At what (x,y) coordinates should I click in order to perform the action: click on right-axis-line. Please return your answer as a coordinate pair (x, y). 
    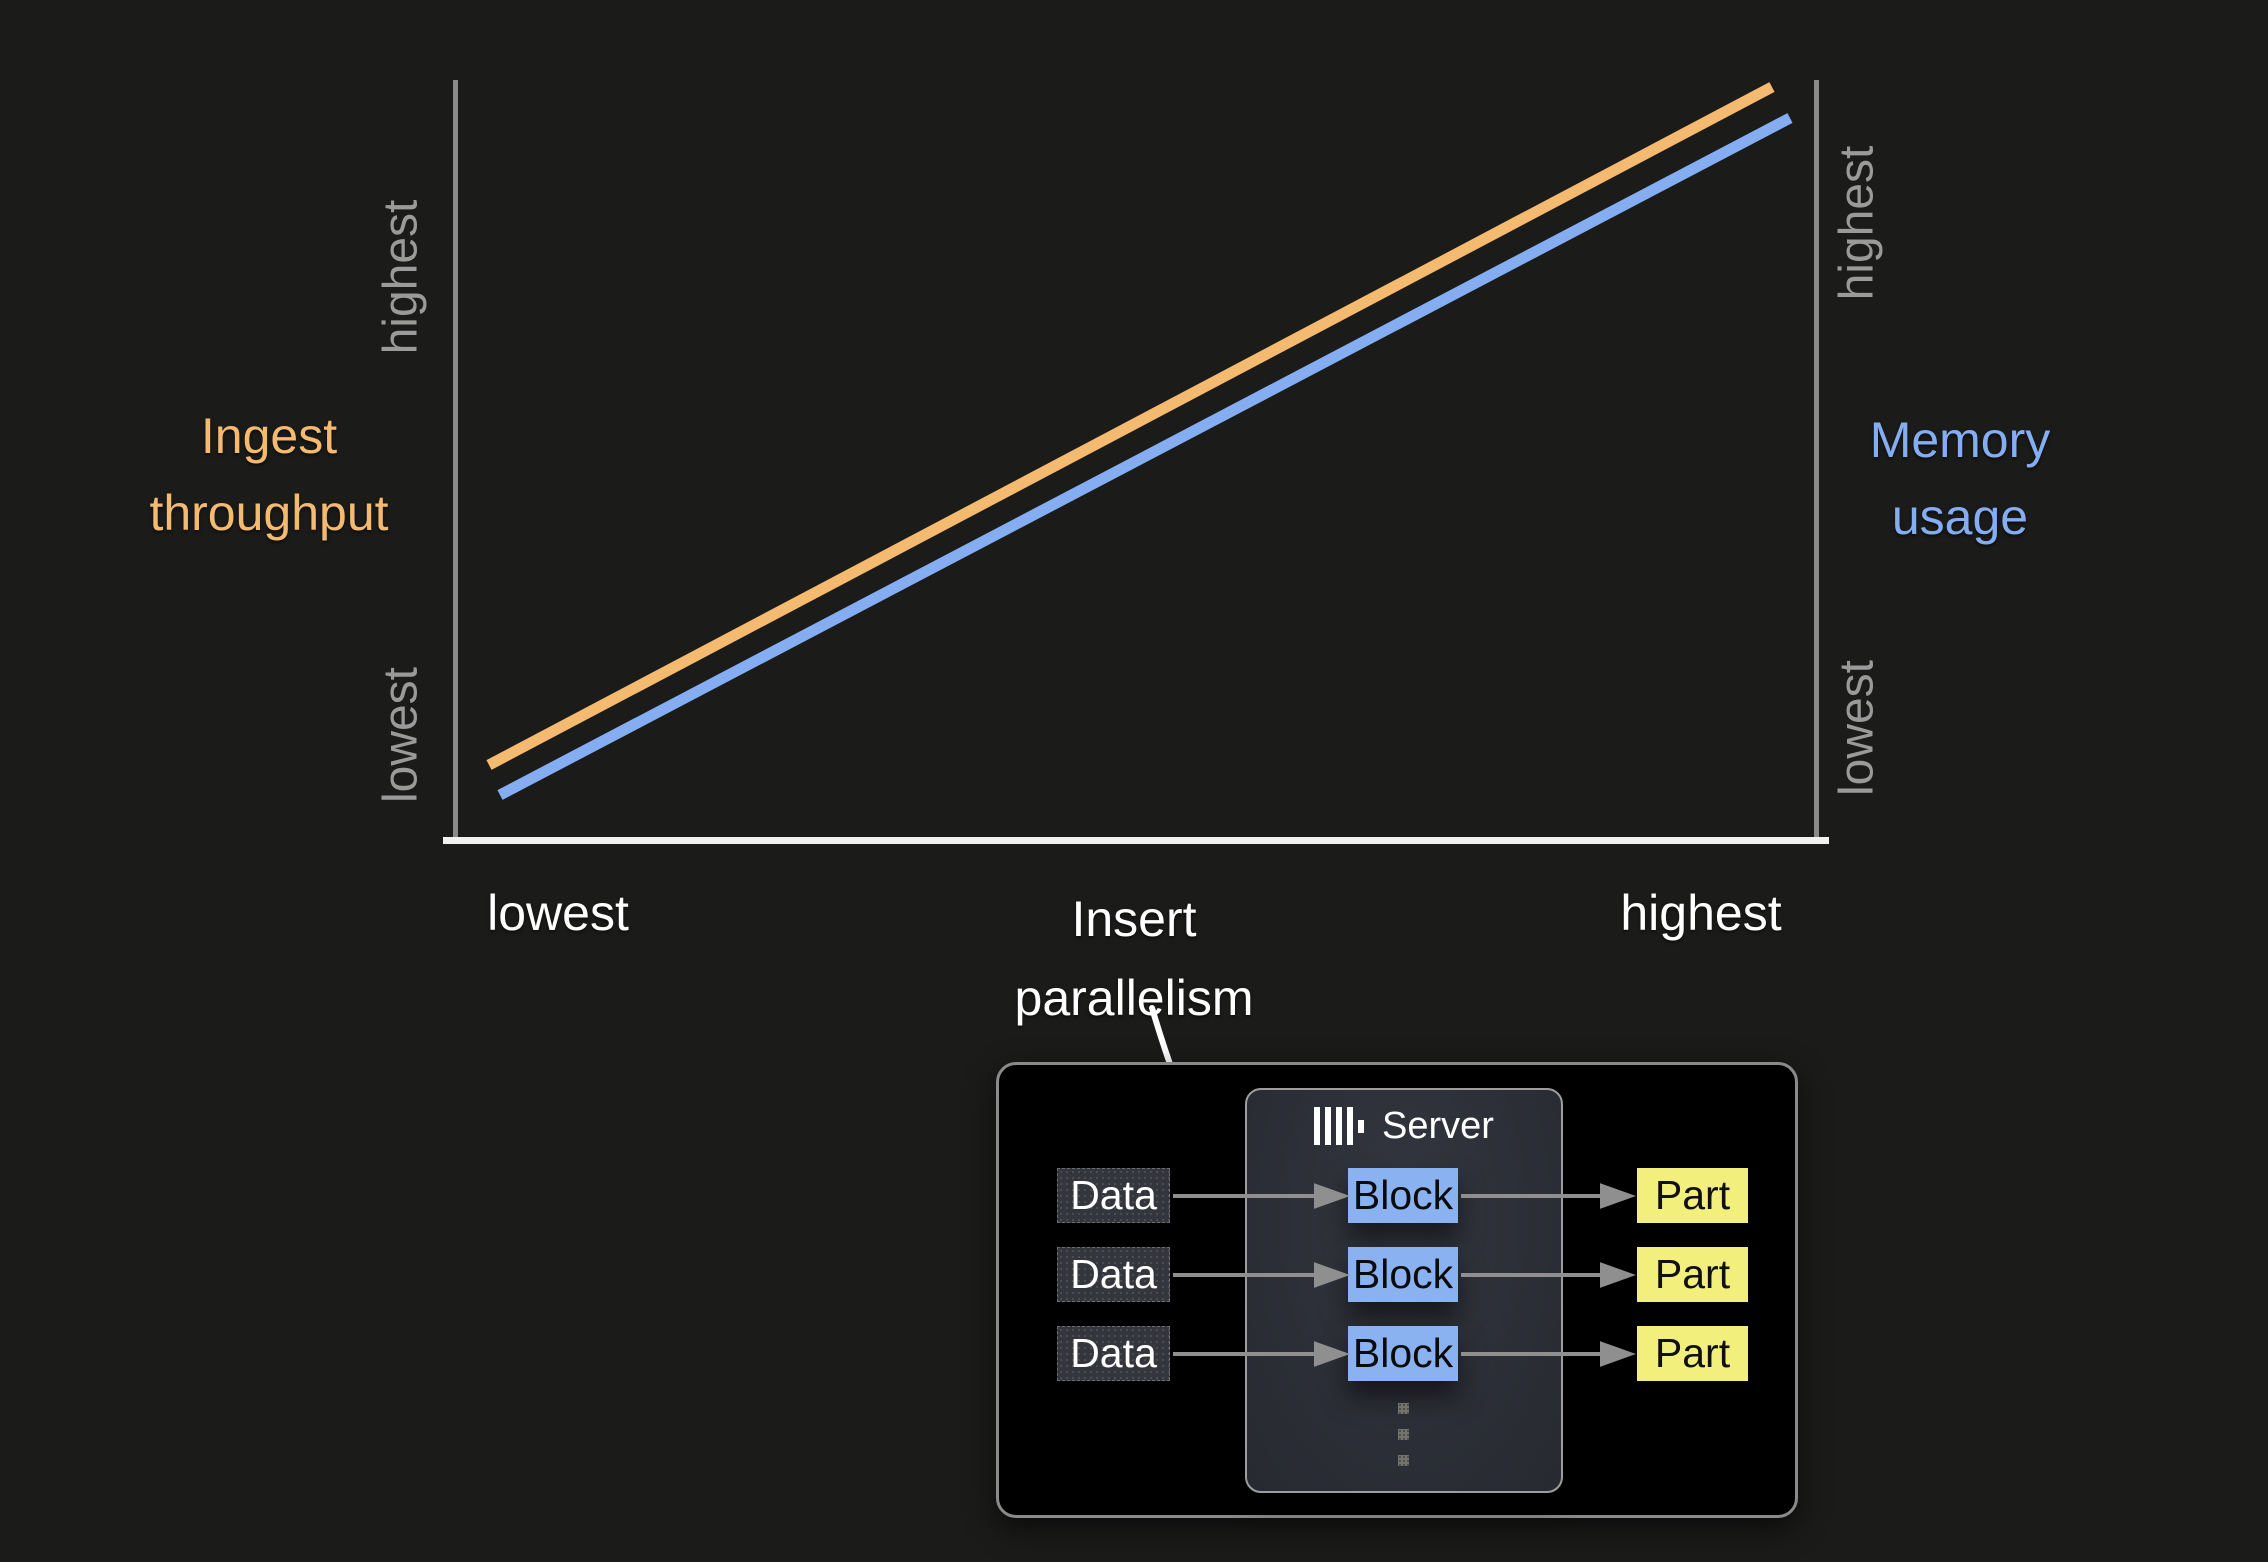
    Looking at the image, I should click on (1816, 460).